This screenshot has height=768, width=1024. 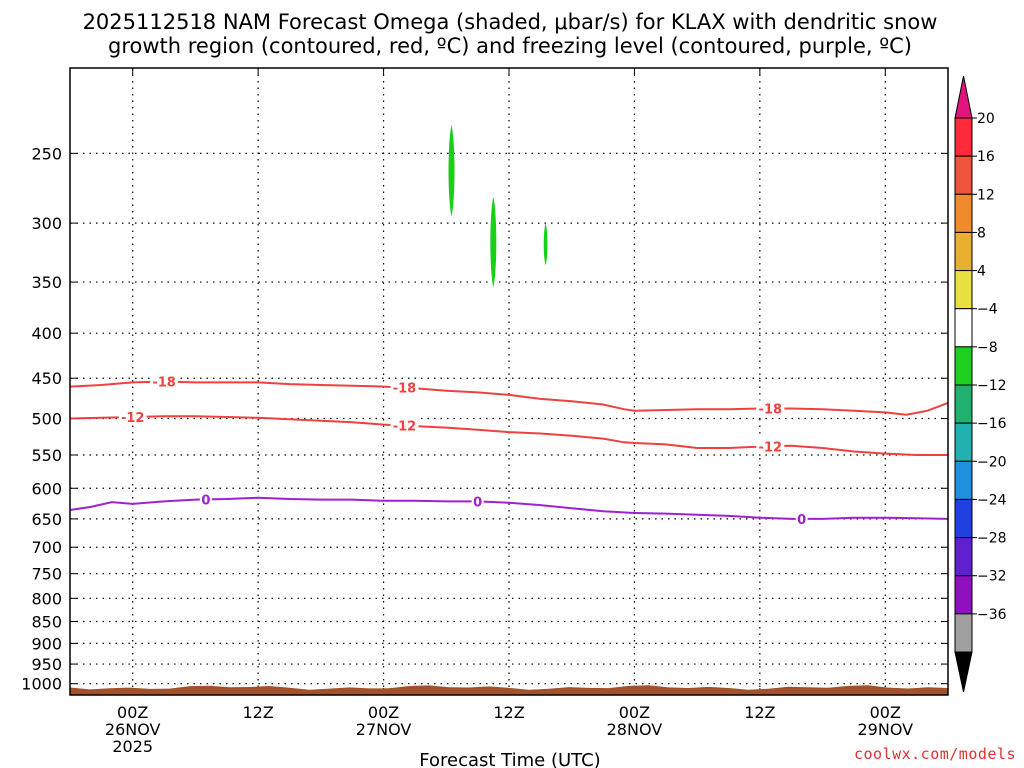 I want to click on y-tick-label: 900, so click(x=46, y=643).